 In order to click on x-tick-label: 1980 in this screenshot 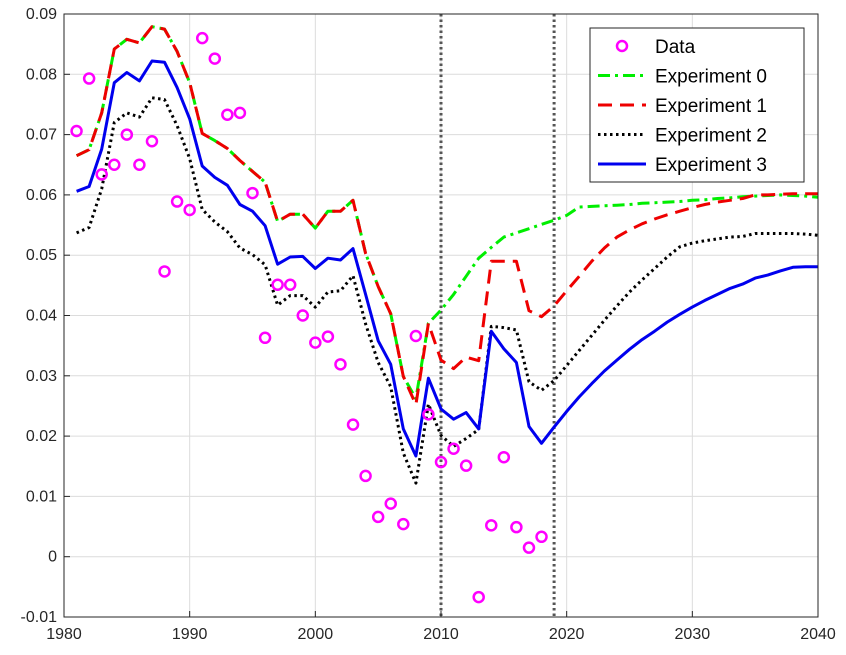, I will do `click(64, 634)`.